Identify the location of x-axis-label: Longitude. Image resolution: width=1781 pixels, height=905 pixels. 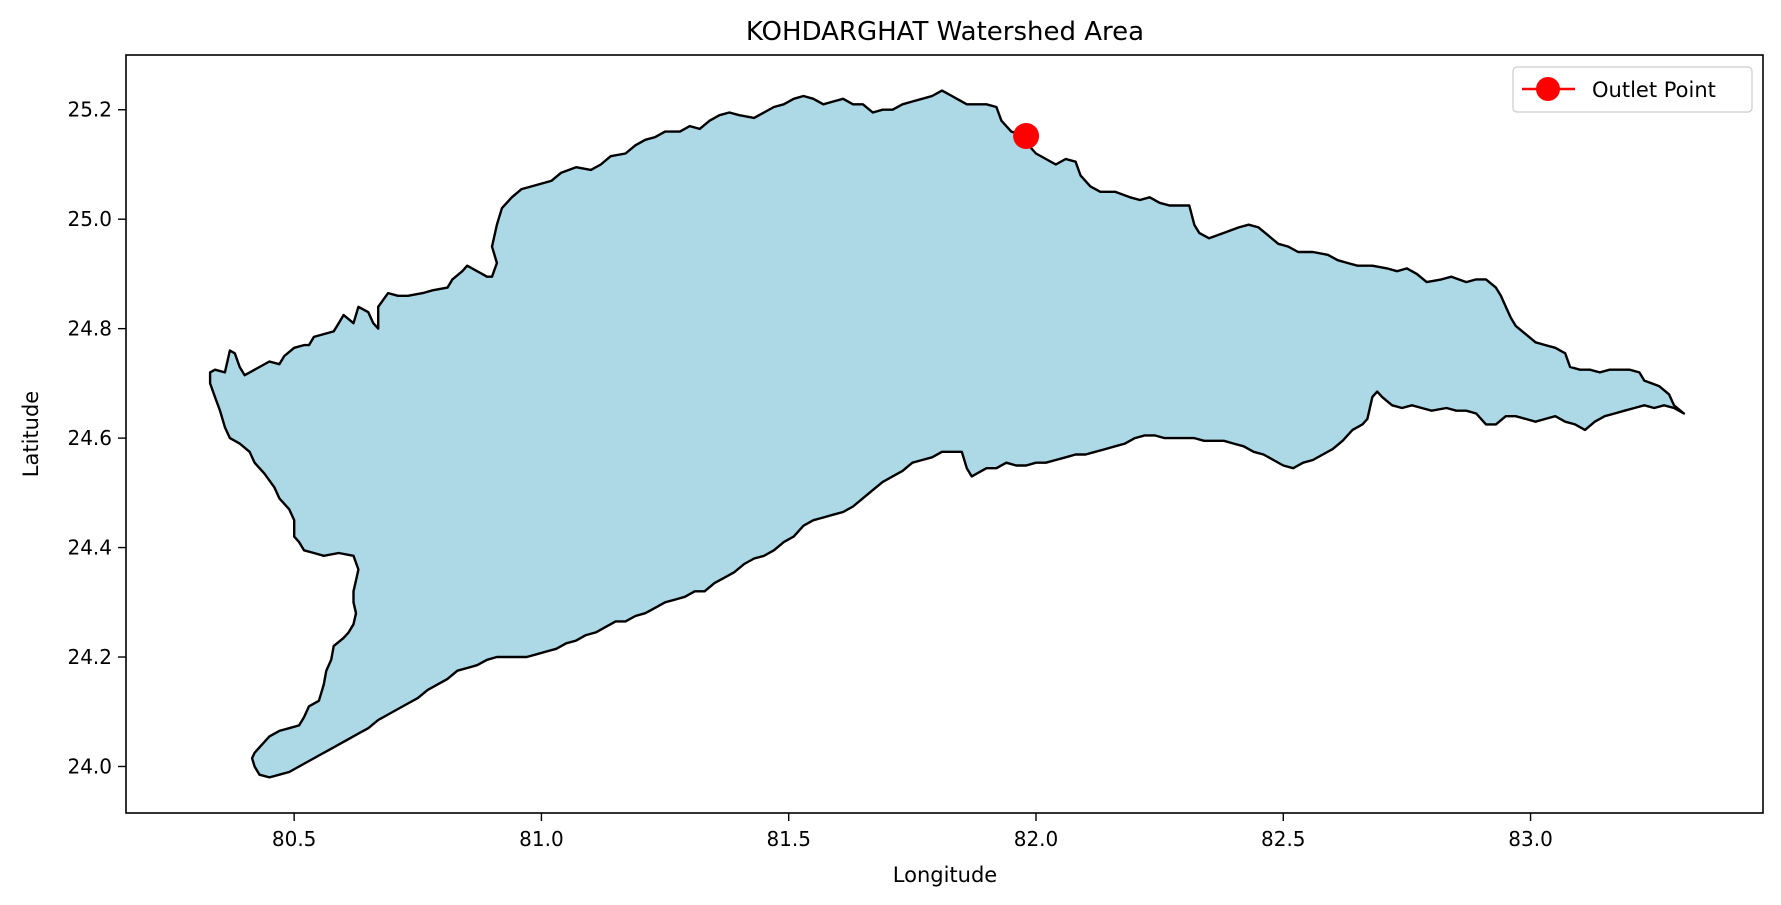
(945, 875).